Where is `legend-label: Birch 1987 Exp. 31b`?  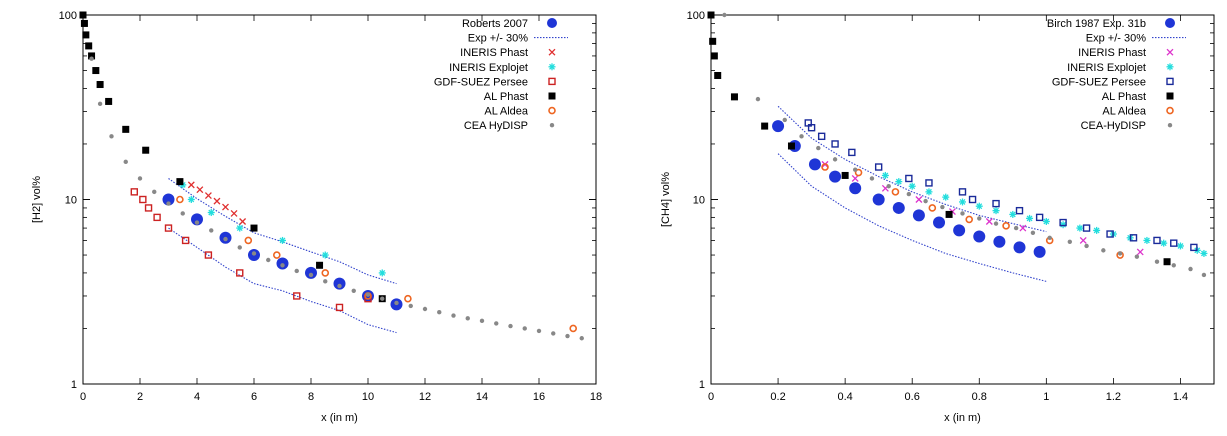 legend-label: Birch 1987 Exp. 31b is located at coordinates (1096, 24).